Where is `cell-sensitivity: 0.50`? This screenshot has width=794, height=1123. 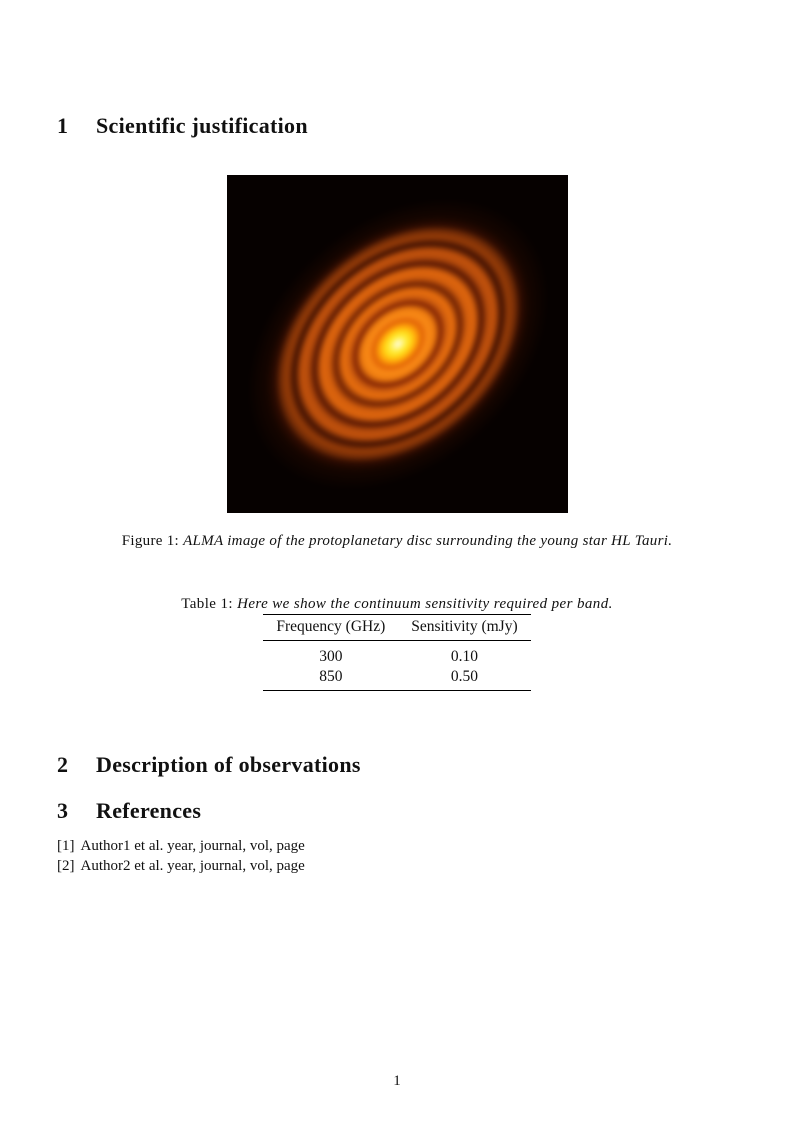
cell-sensitivity: 0.50 is located at coordinates (464, 676).